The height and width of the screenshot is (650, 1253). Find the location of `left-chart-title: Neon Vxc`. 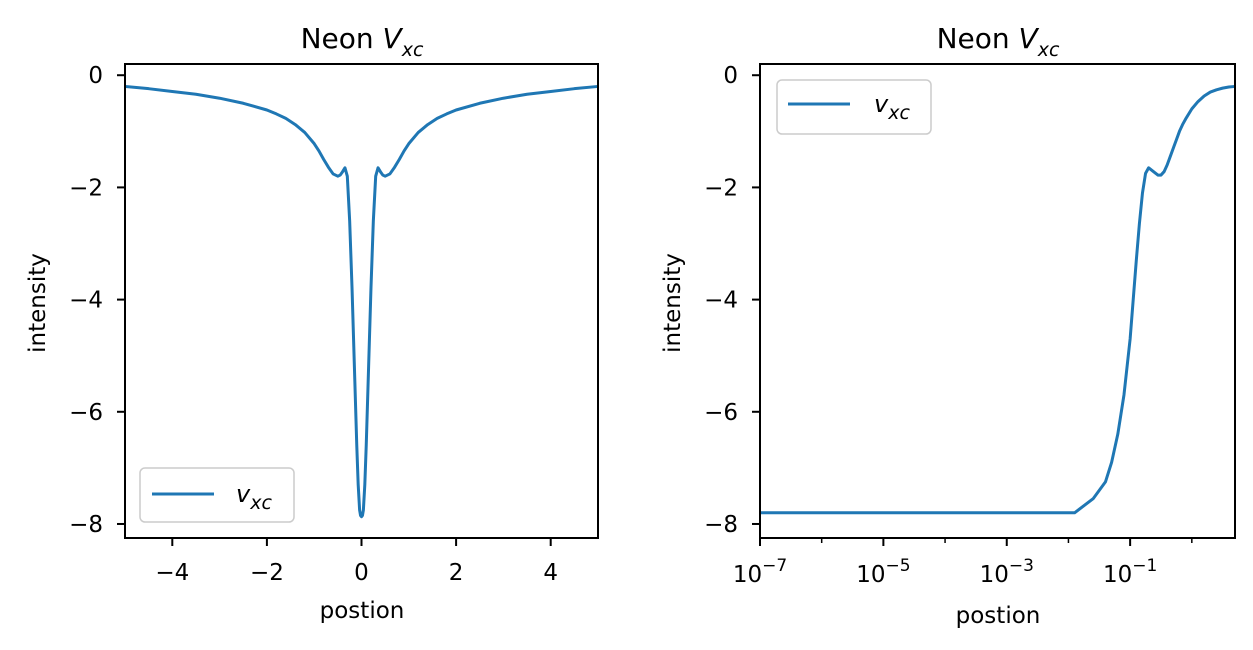

left-chart-title: Neon Vxc is located at coordinates (362, 41).